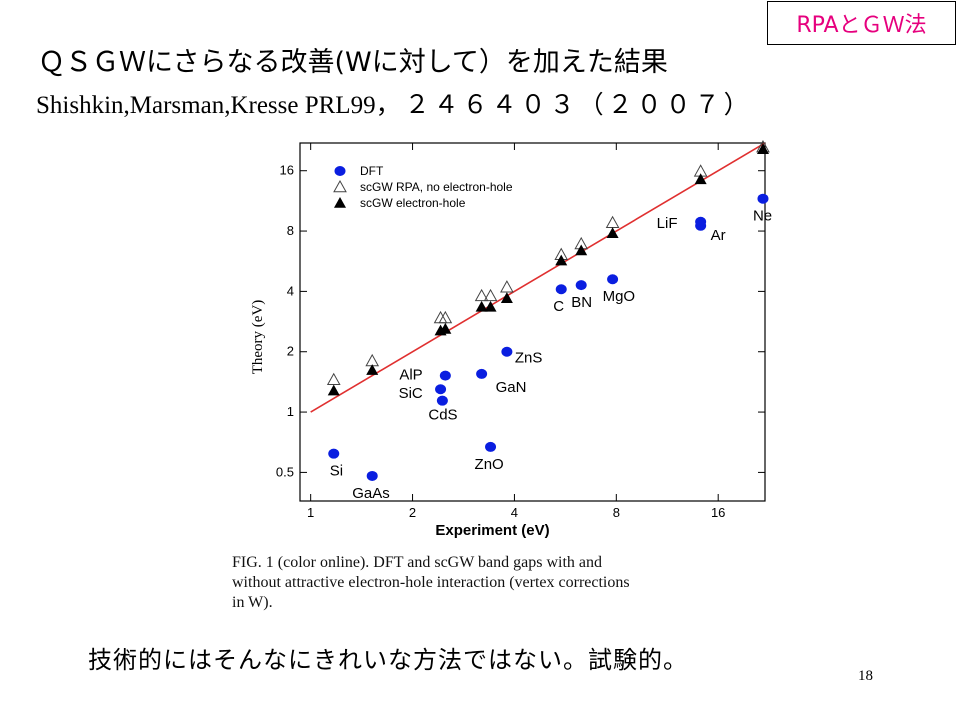 The height and width of the screenshot is (720, 960). Describe the element at coordinates (667, 223) in the screenshot. I see `point-label: LiF` at that location.